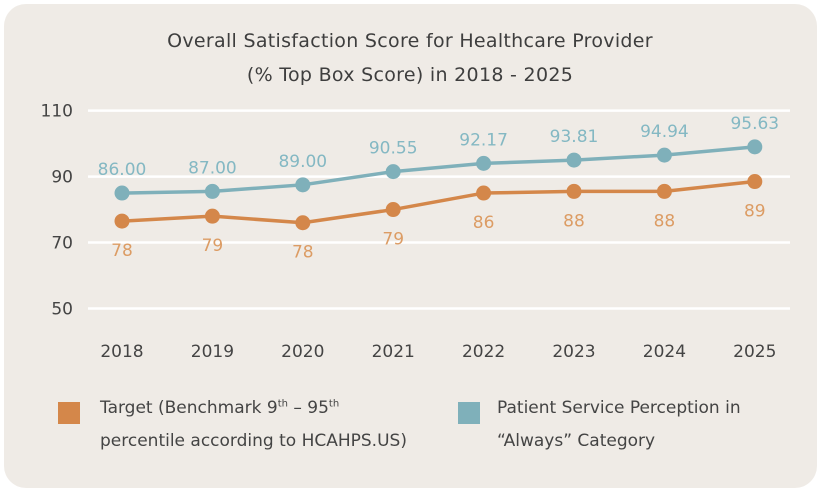  I want to click on data-label-target-2019: 79, so click(213, 246).